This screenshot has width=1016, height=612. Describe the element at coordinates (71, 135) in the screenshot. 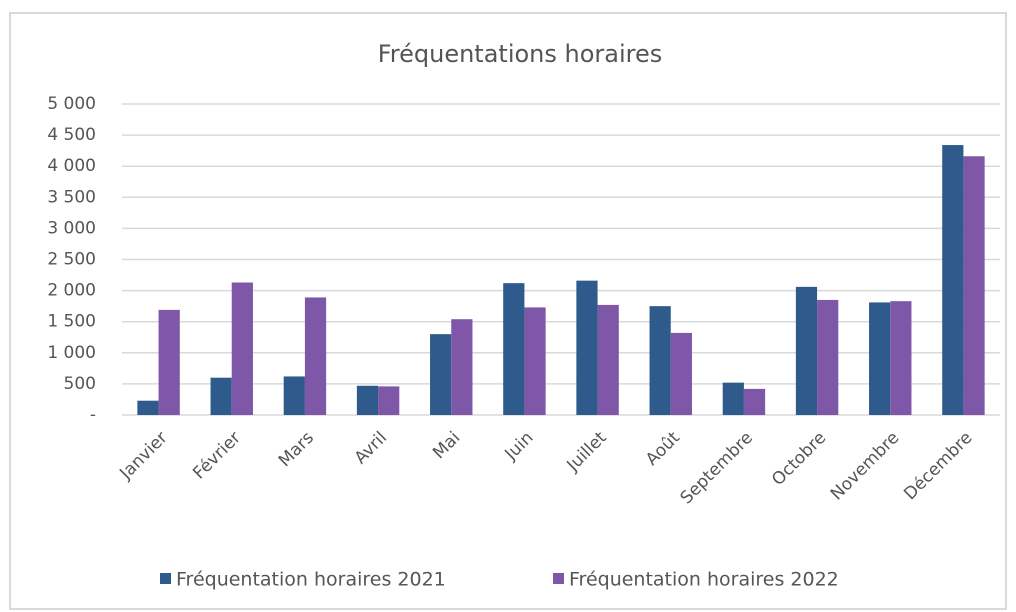

I see `y-tick-label: 4 500` at that location.